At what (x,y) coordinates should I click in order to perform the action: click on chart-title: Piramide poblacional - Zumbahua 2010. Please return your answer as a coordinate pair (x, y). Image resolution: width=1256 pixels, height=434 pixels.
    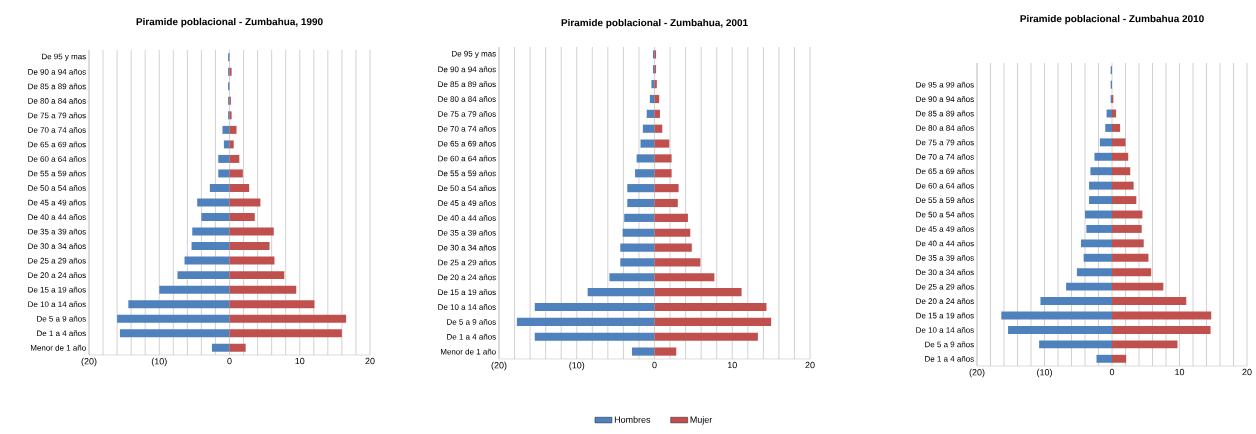
    Looking at the image, I should click on (1112, 19).